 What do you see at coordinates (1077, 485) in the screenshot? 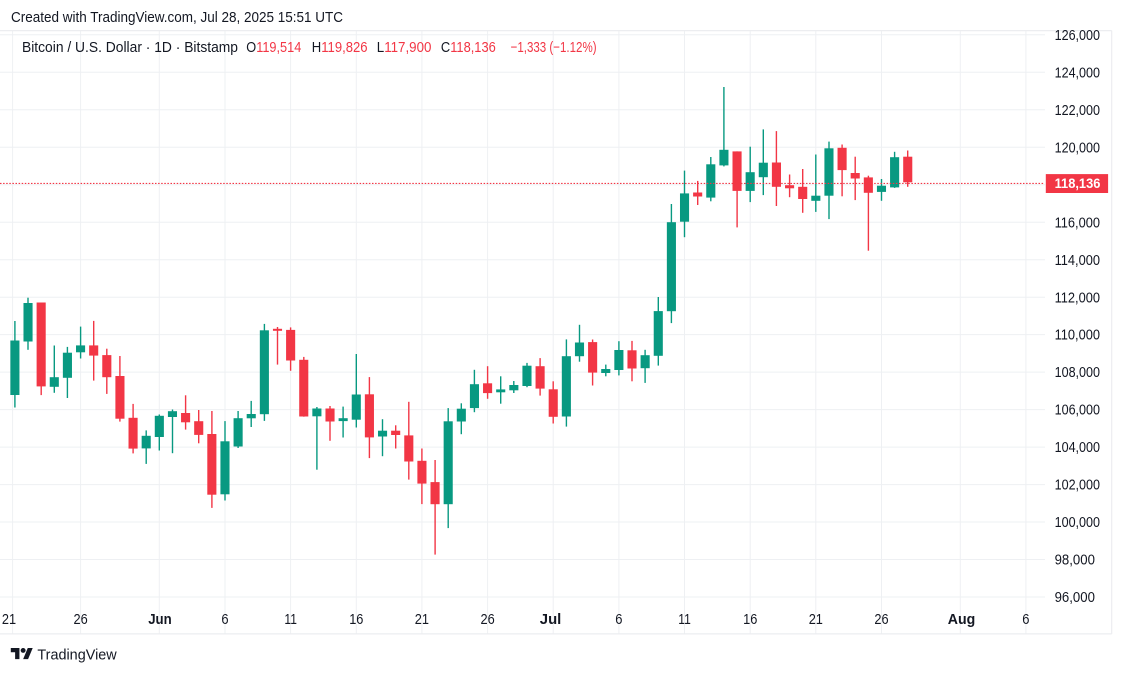
I see `svg-text: 102,000` at bounding box center [1077, 485].